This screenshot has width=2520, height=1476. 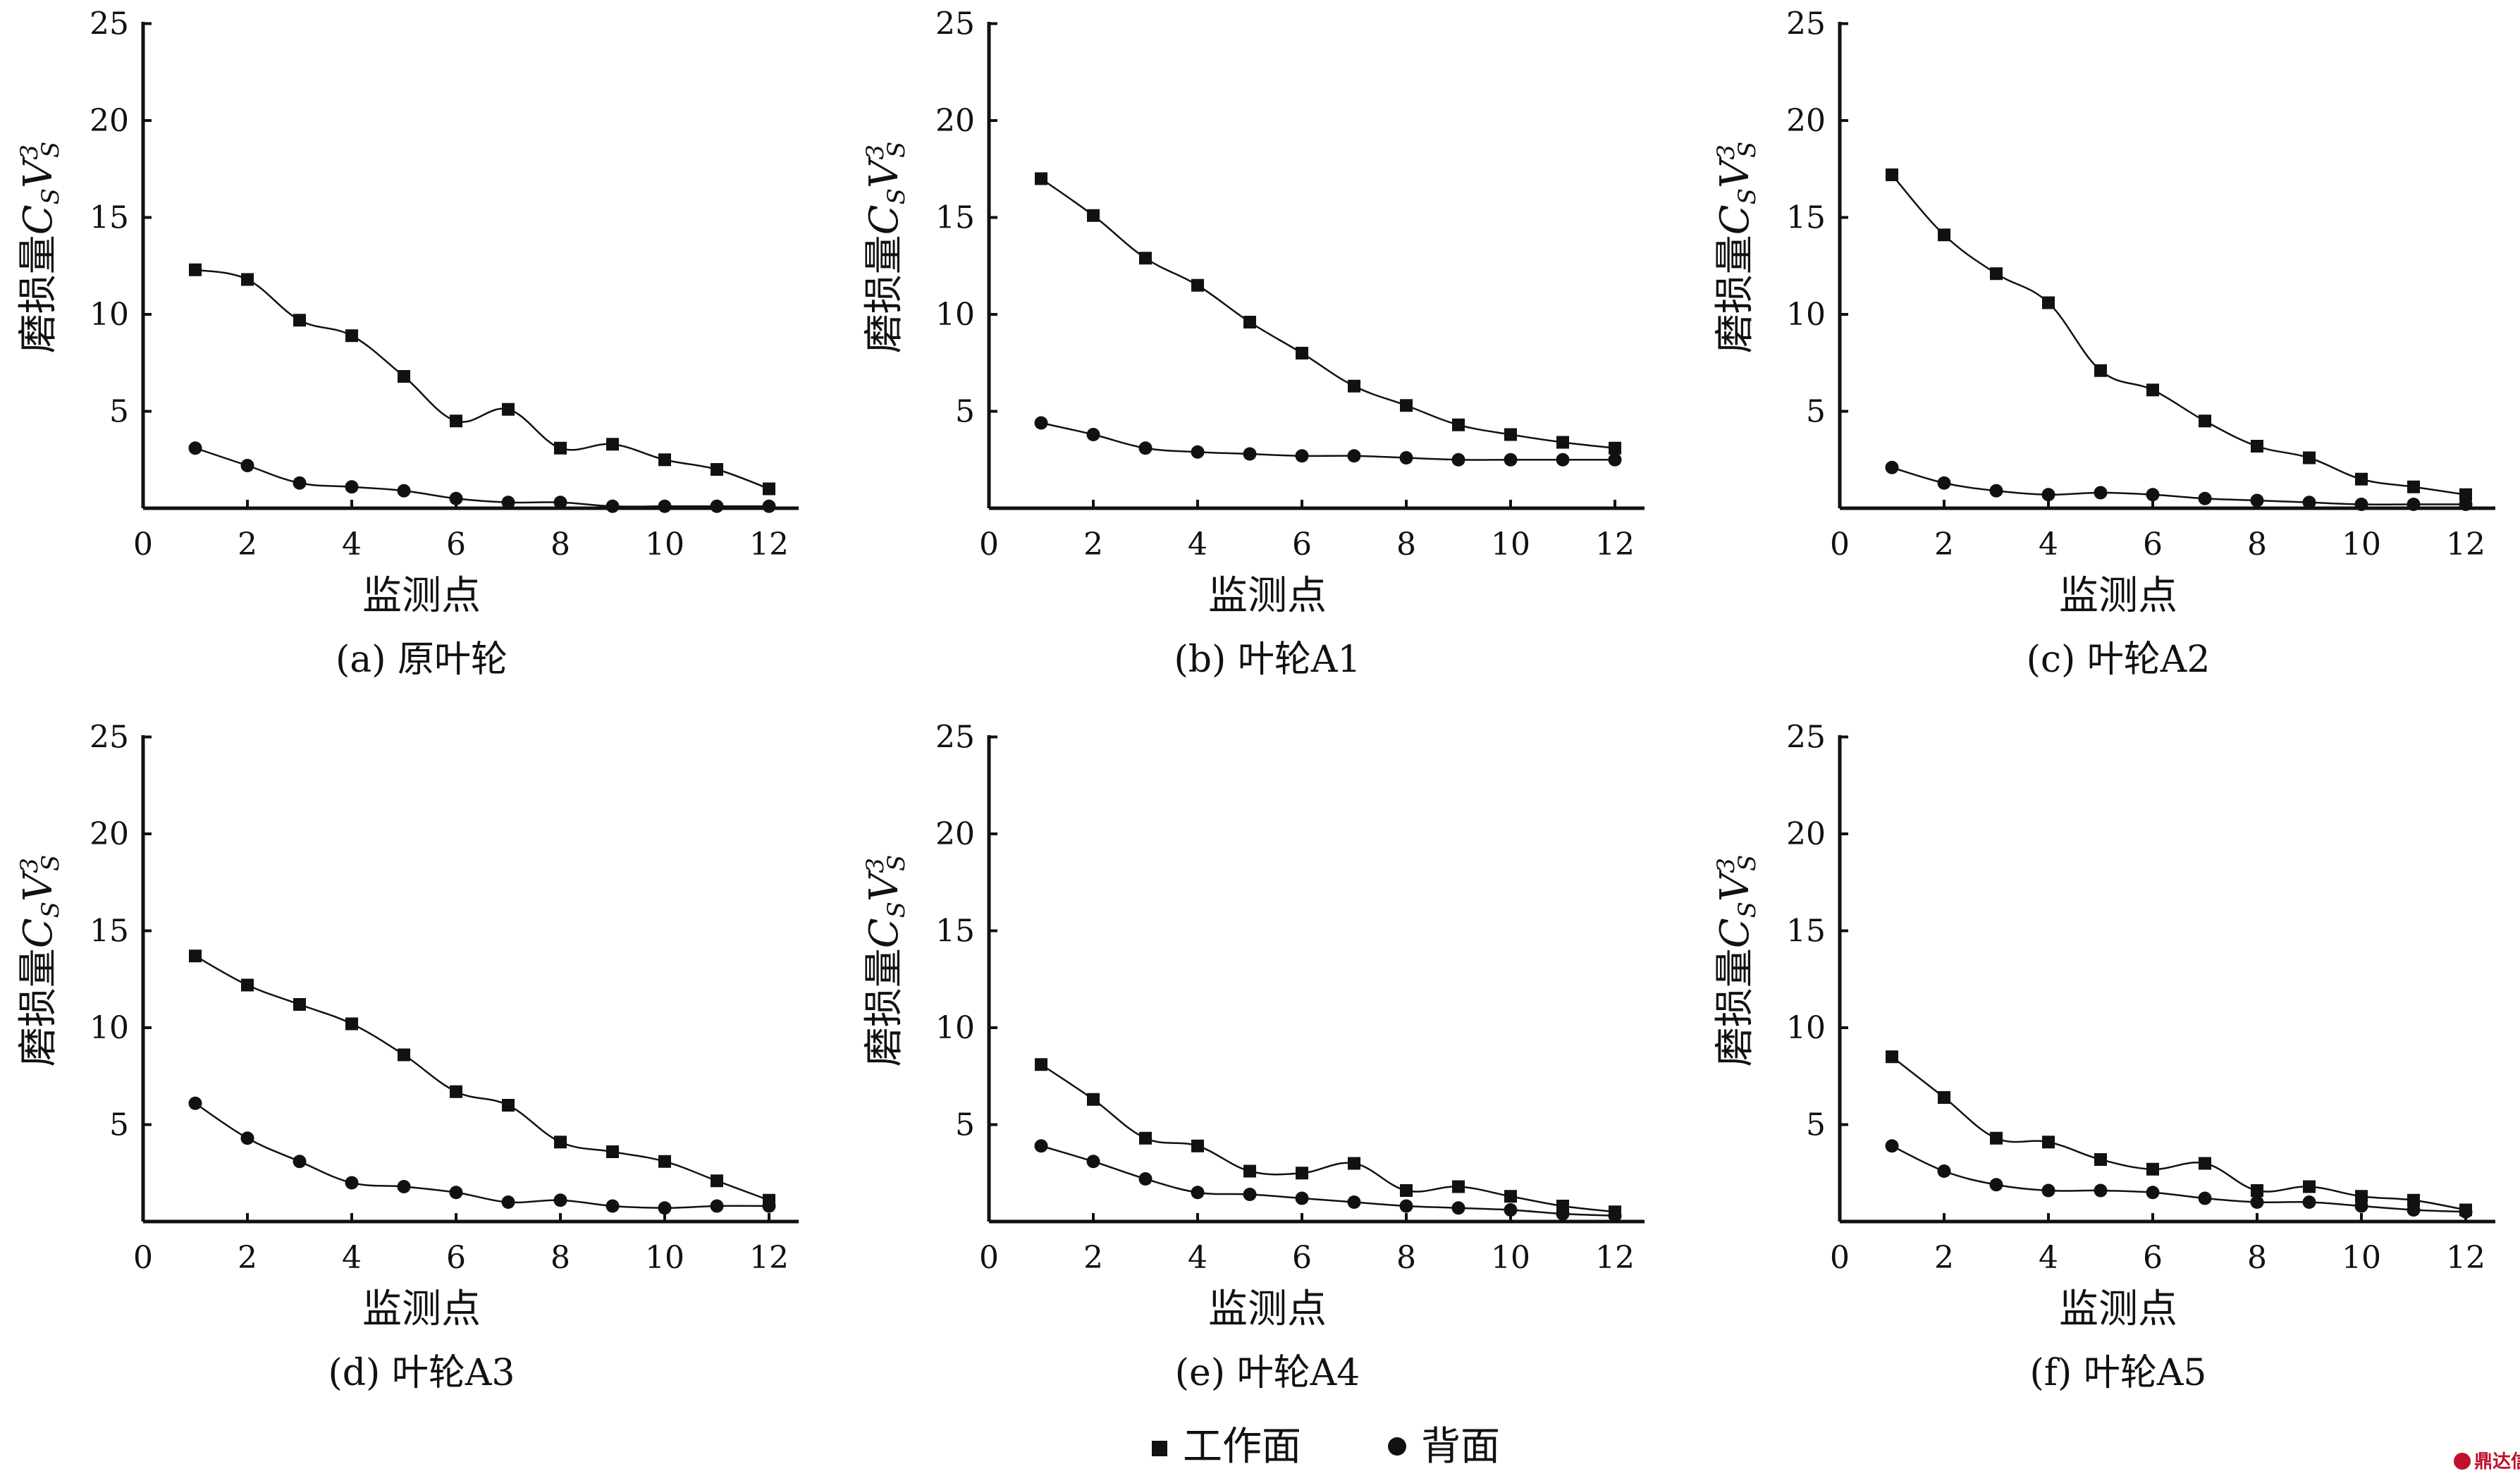 What do you see at coordinates (421, 1373) in the screenshot?
I see `panel-caption: (d) 叶轮A3` at bounding box center [421, 1373].